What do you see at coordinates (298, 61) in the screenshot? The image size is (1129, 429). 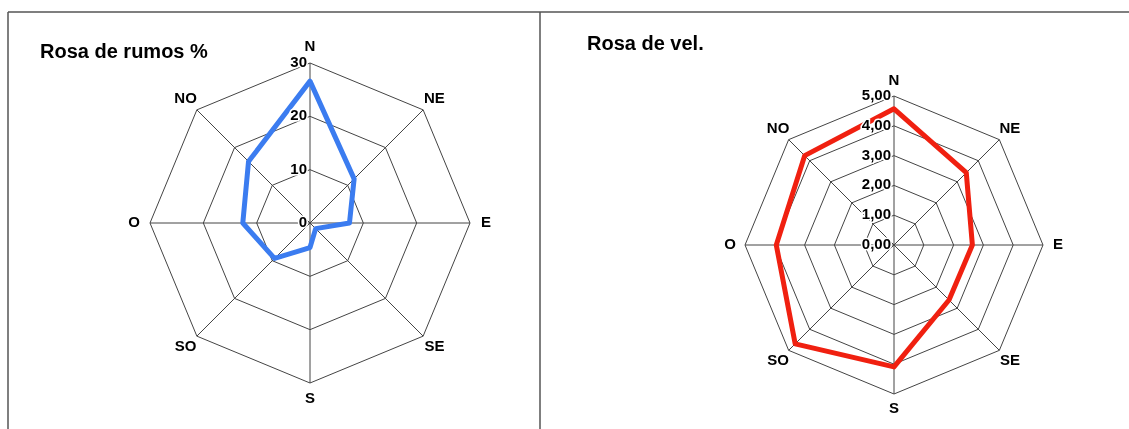 I see `y-tick-label: 30` at bounding box center [298, 61].